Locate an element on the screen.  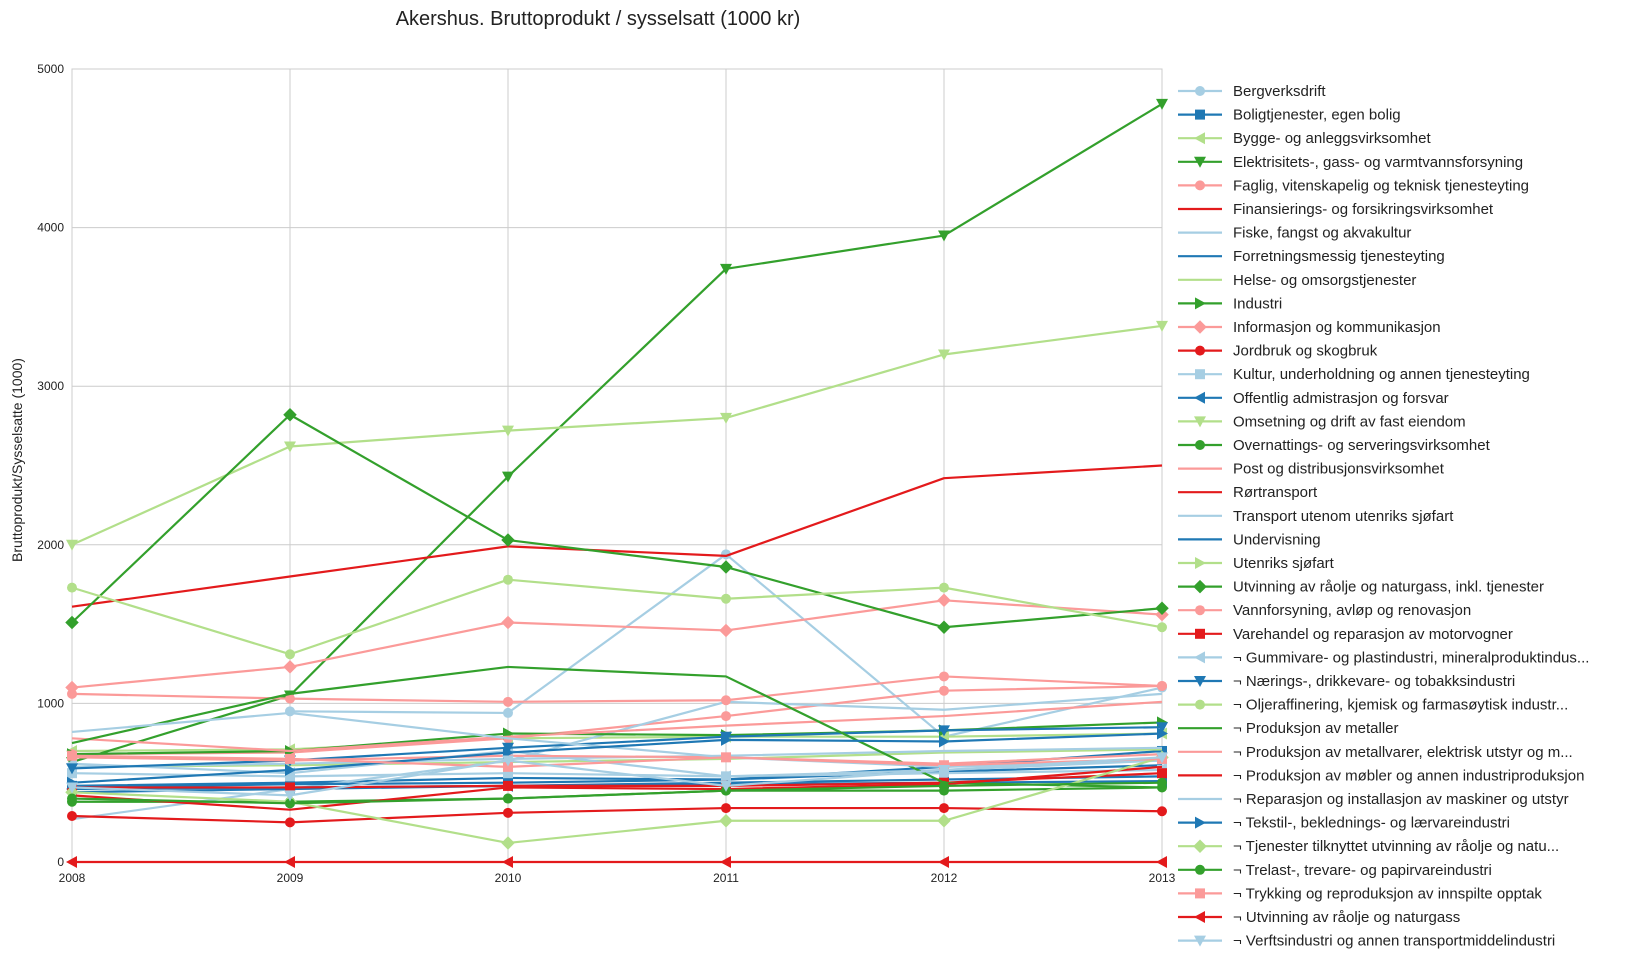
y-tick-label: 4000 is located at coordinates (50, 228).